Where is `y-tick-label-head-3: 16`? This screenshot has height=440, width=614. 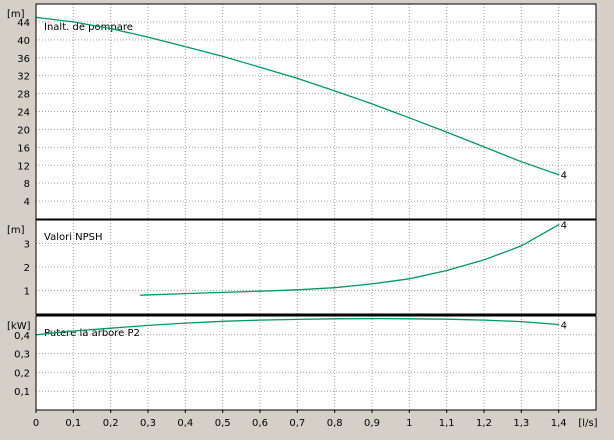
y-tick-label-head-3: 16 is located at coordinates (23, 148).